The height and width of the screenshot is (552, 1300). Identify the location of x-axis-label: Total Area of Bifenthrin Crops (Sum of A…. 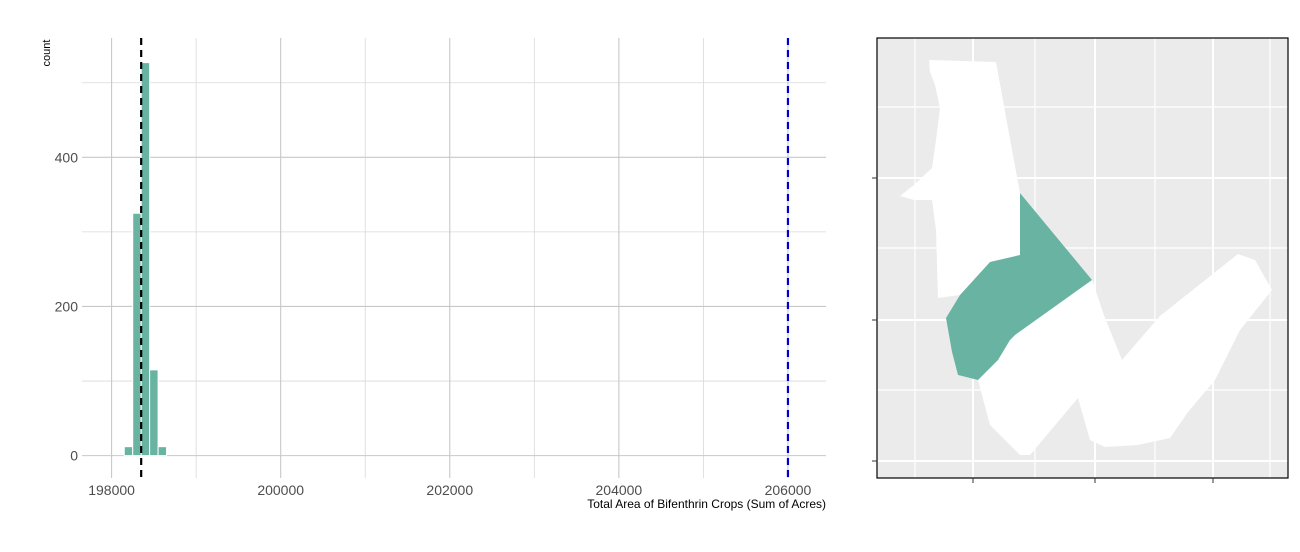
(706, 504).